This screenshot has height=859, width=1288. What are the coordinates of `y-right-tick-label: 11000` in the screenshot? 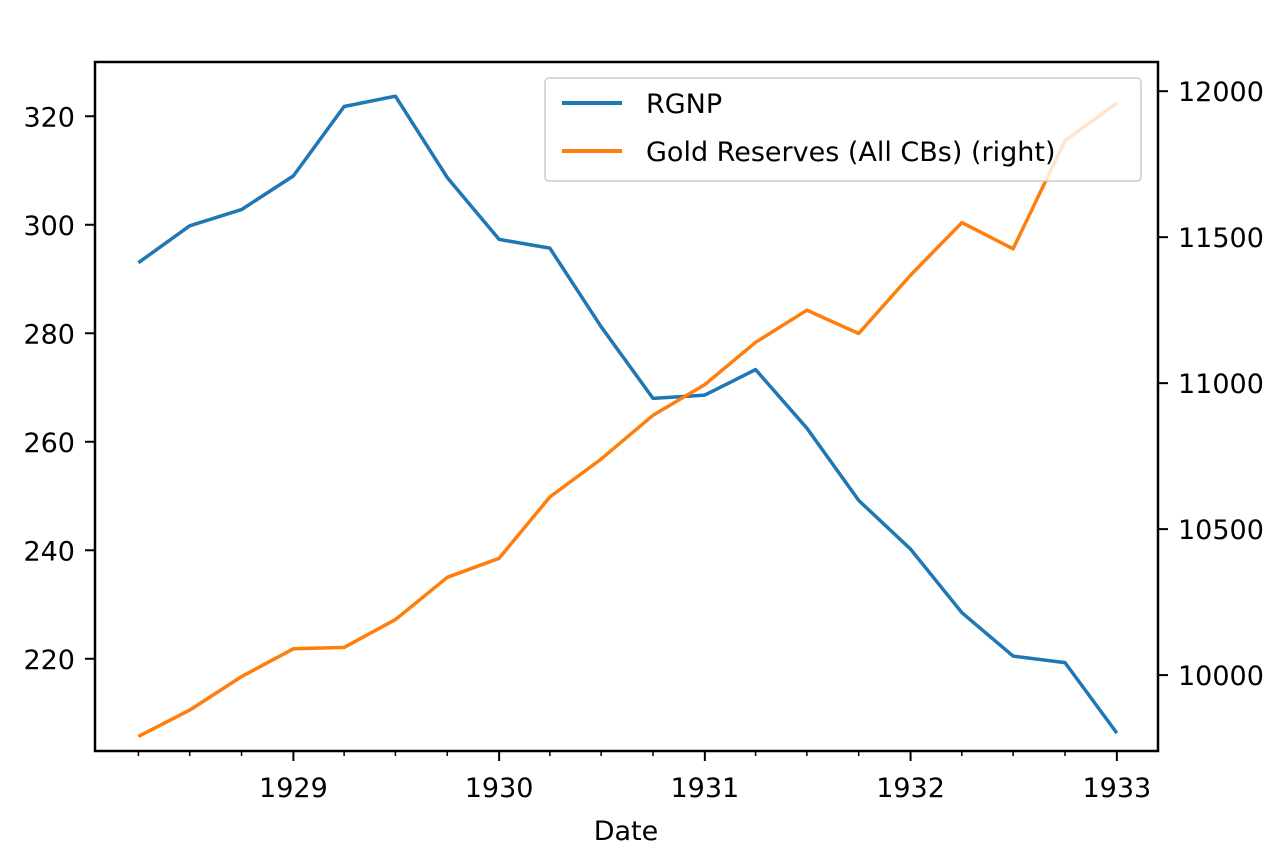 It's located at (1221, 384).